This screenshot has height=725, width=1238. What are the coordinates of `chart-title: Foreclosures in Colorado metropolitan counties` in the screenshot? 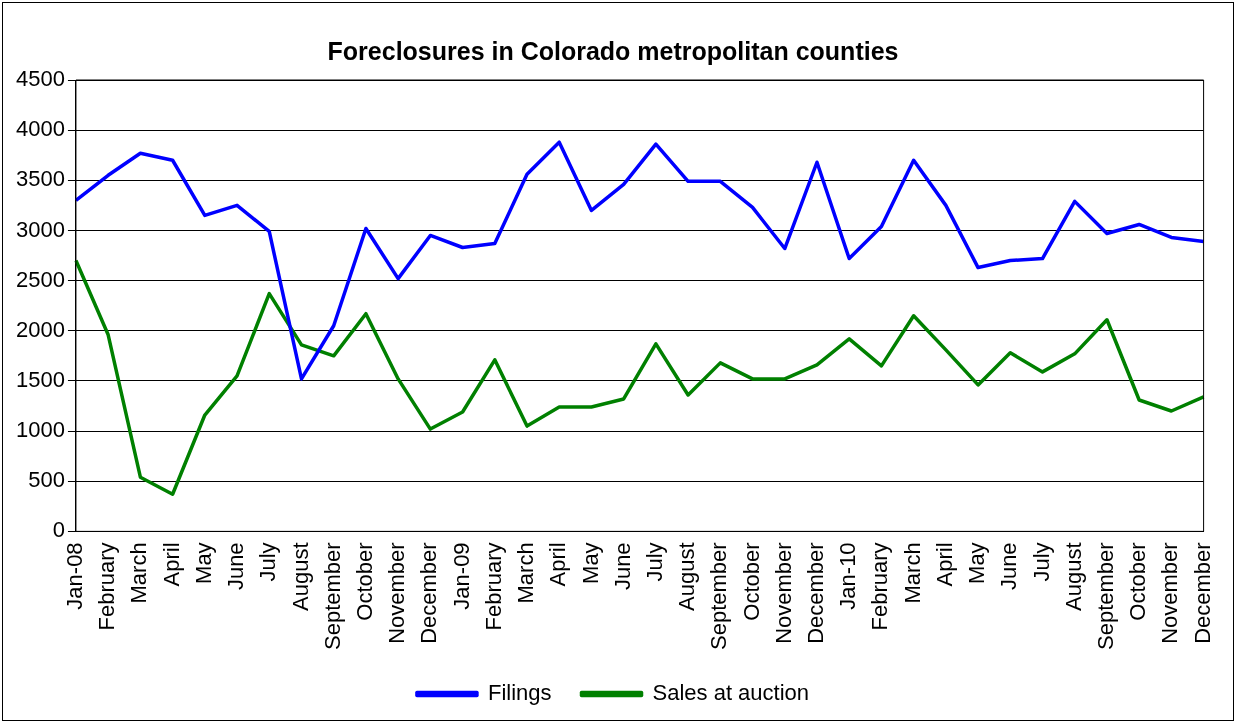 It's located at (613, 50).